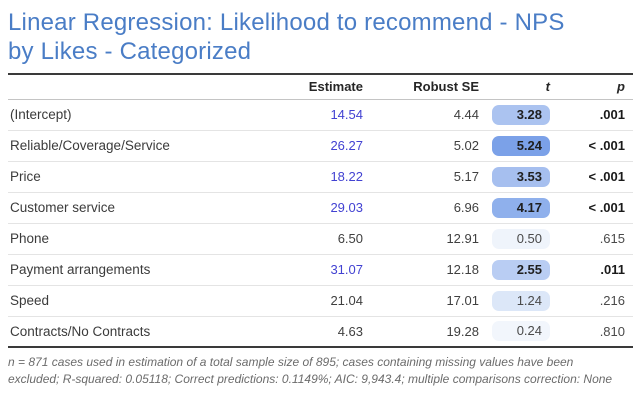 The width and height of the screenshot is (641, 401). What do you see at coordinates (144, 87) in the screenshot?
I see `column-header-blank` at bounding box center [144, 87].